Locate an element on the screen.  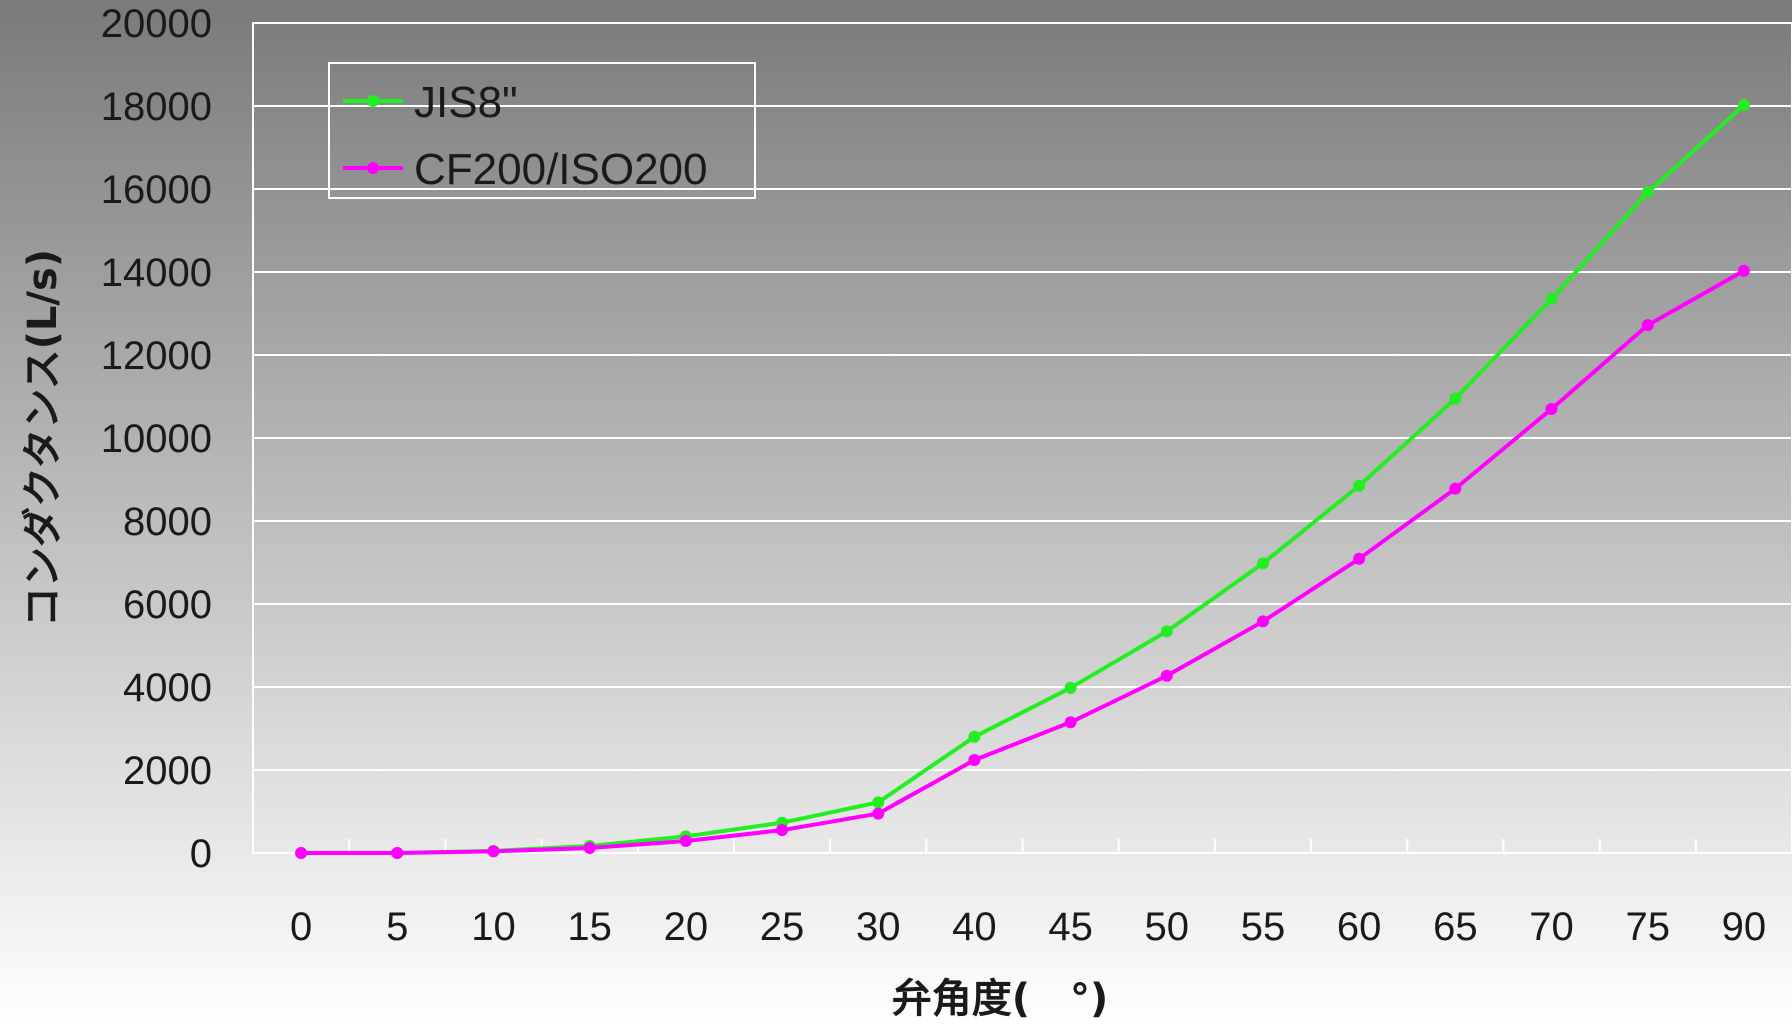
y-tick-label: 16000 is located at coordinates (156, 190).